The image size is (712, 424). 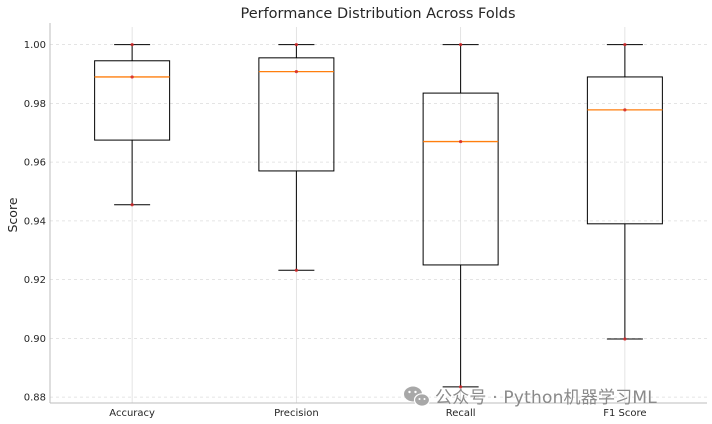 What do you see at coordinates (35, 339) in the screenshot?
I see `y-tick-label: 0.90` at bounding box center [35, 339].